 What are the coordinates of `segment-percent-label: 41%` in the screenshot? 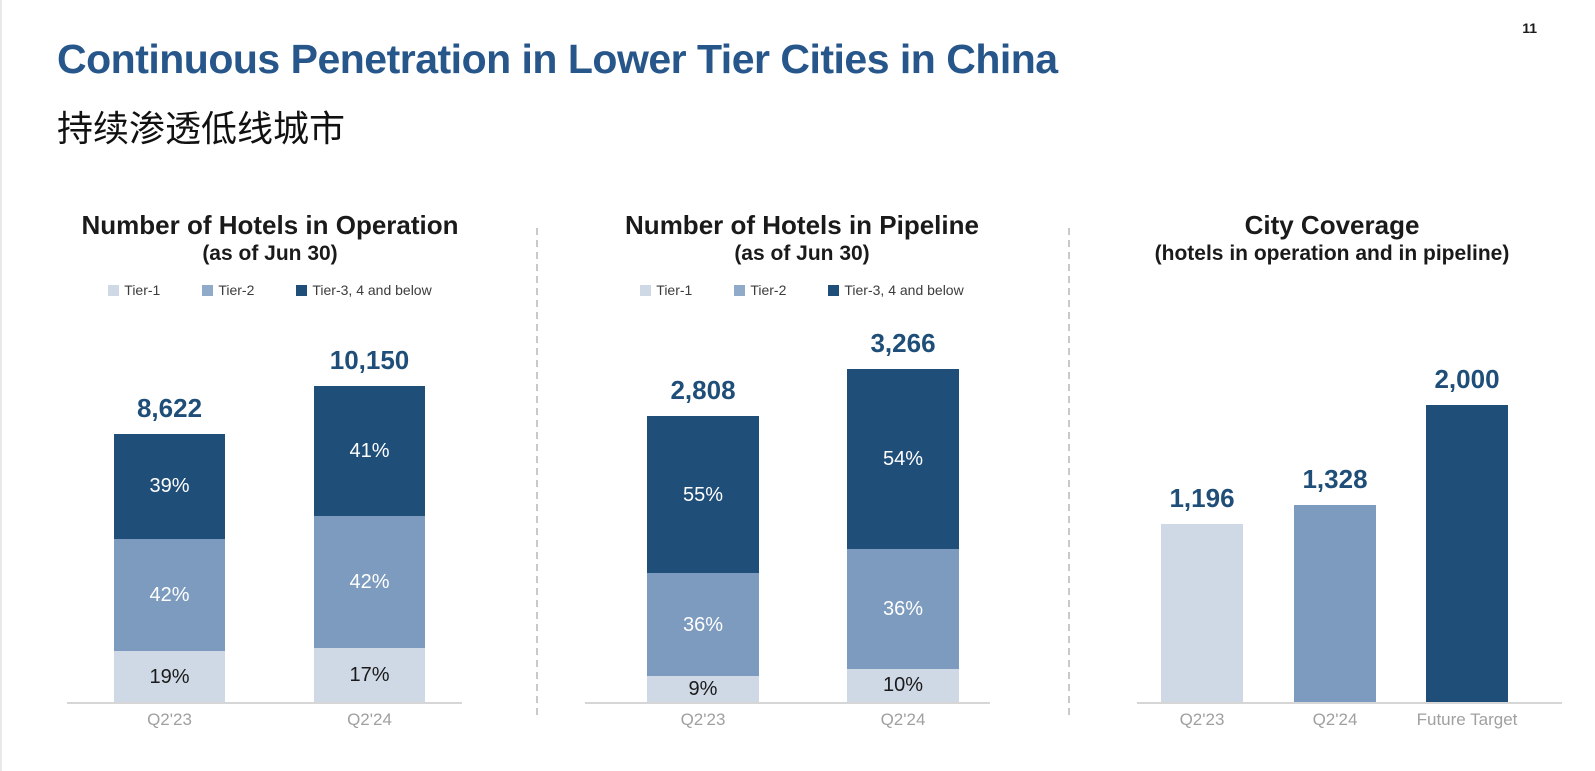 It's located at (369, 450).